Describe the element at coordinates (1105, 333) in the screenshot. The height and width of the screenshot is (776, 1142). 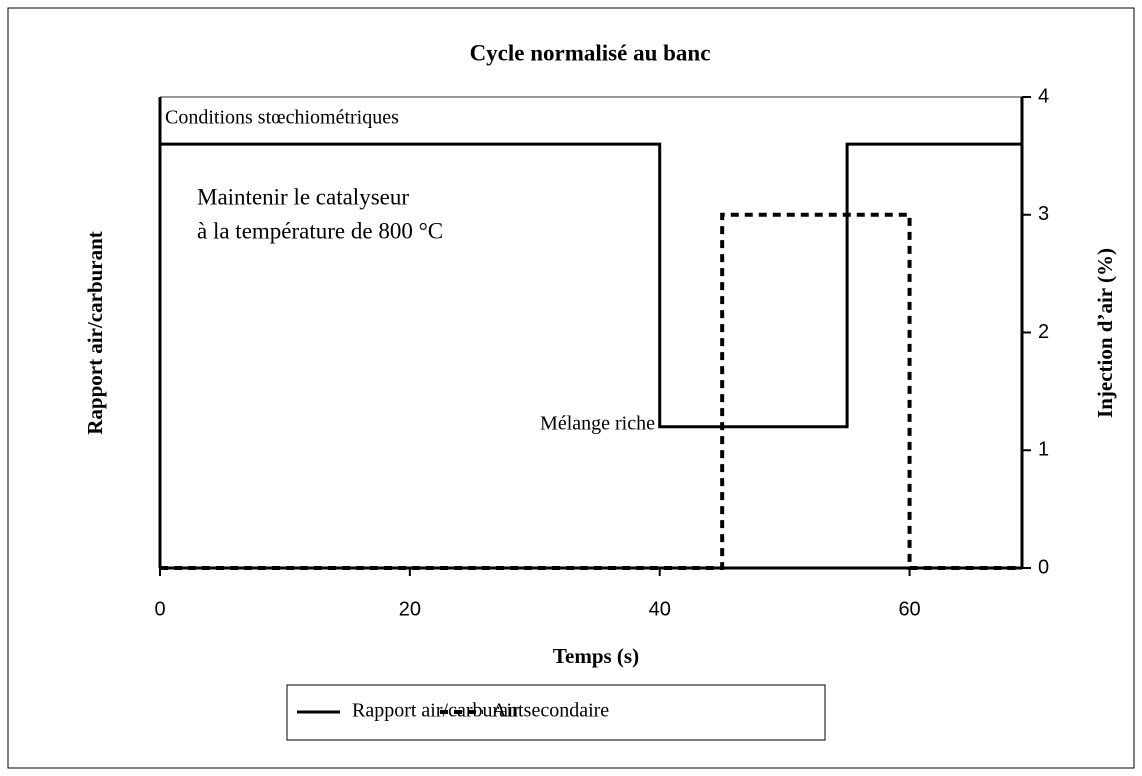
I see `y2-axis-label: Injection d’air (%)` at that location.